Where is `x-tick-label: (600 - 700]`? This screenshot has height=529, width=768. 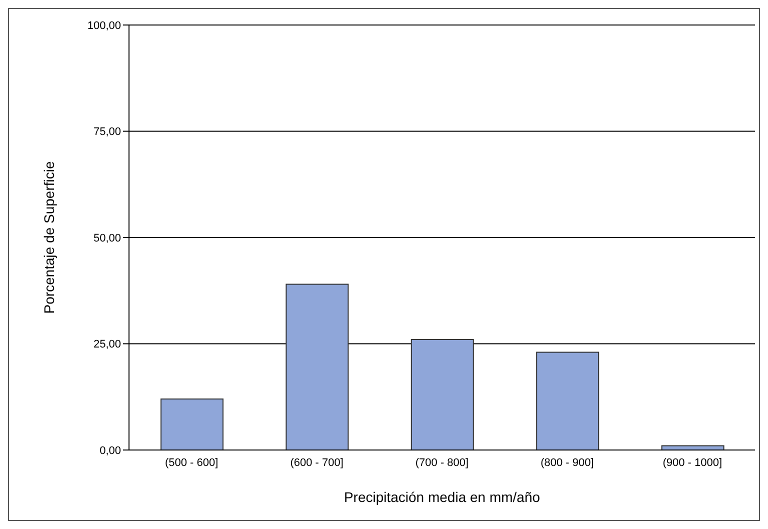 x-tick-label: (600 - 700] is located at coordinates (317, 462).